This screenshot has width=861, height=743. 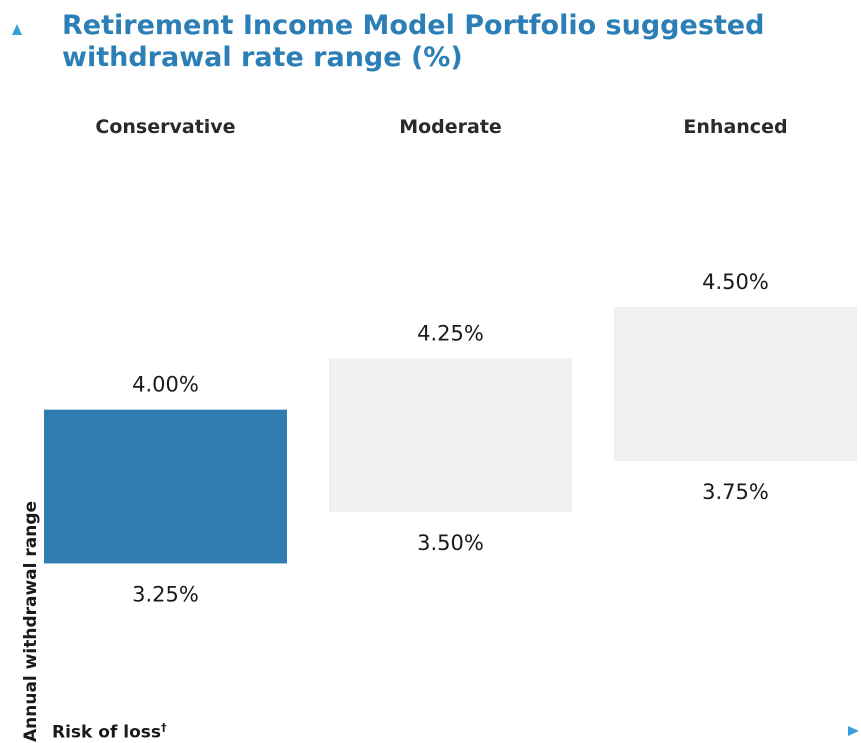 What do you see at coordinates (31, 621) in the screenshot?
I see `y-axis-label: Annual withdrawal range` at bounding box center [31, 621].